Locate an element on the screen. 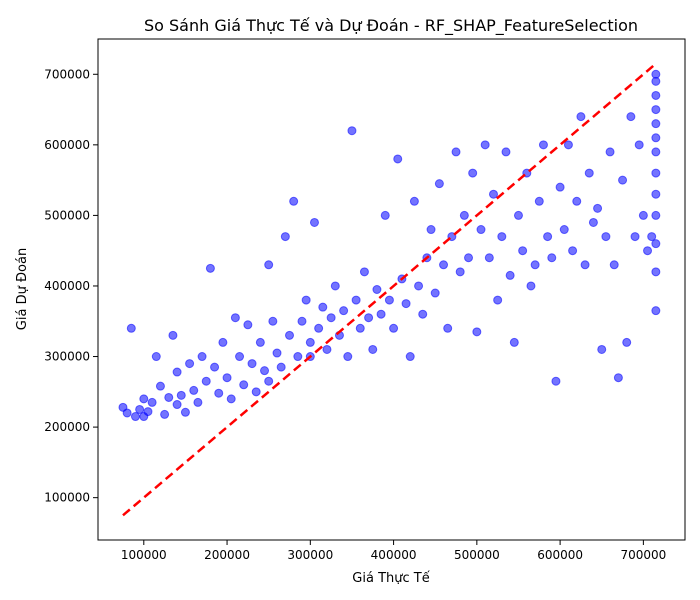 The image size is (700, 600). x-tick-label: 100000 is located at coordinates (144, 555).